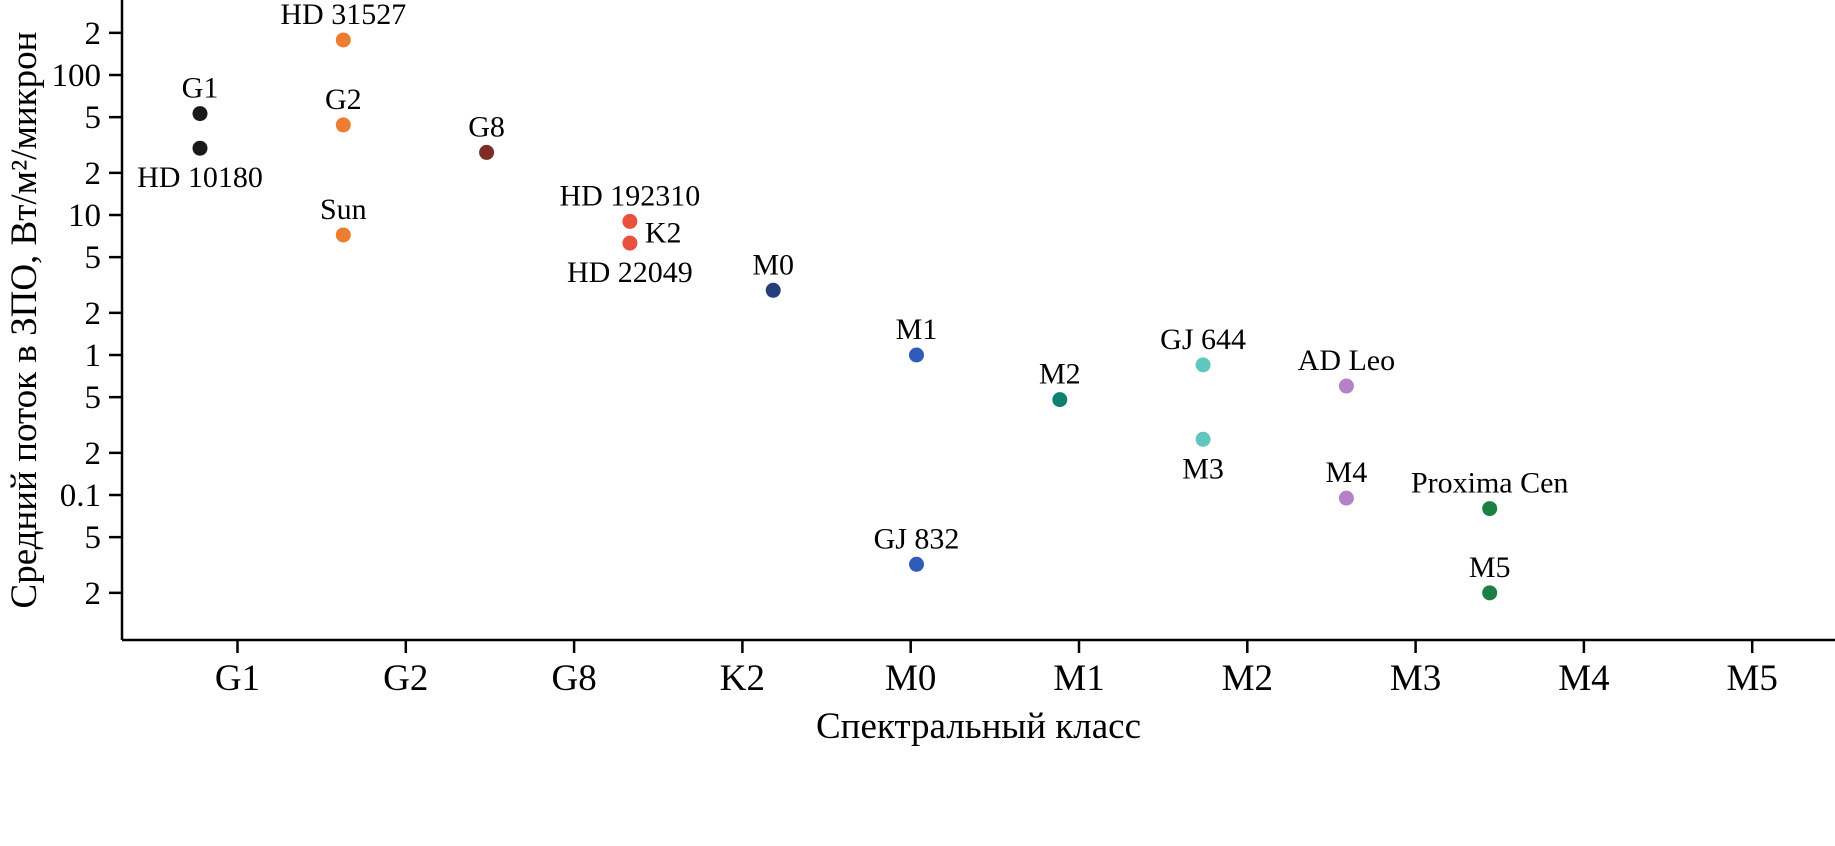 This screenshot has width=1835, height=846. I want to click on x-tick-label: M2, so click(1247, 678).